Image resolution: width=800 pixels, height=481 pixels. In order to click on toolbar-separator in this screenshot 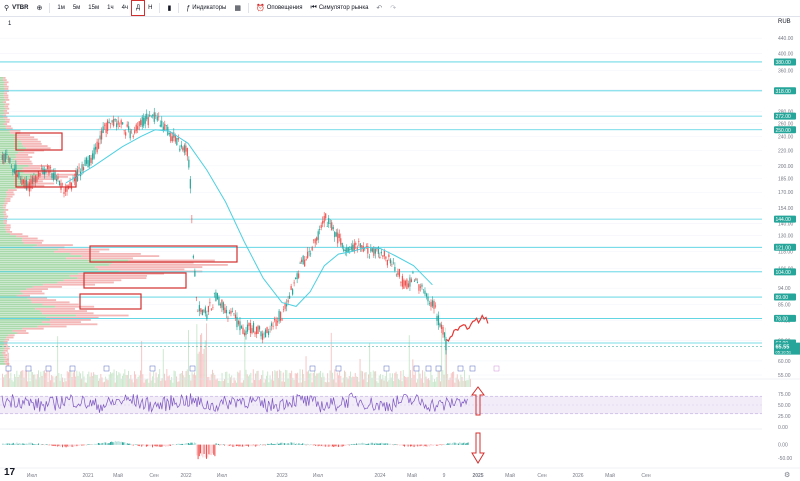, I will do `click(179, 8)`.